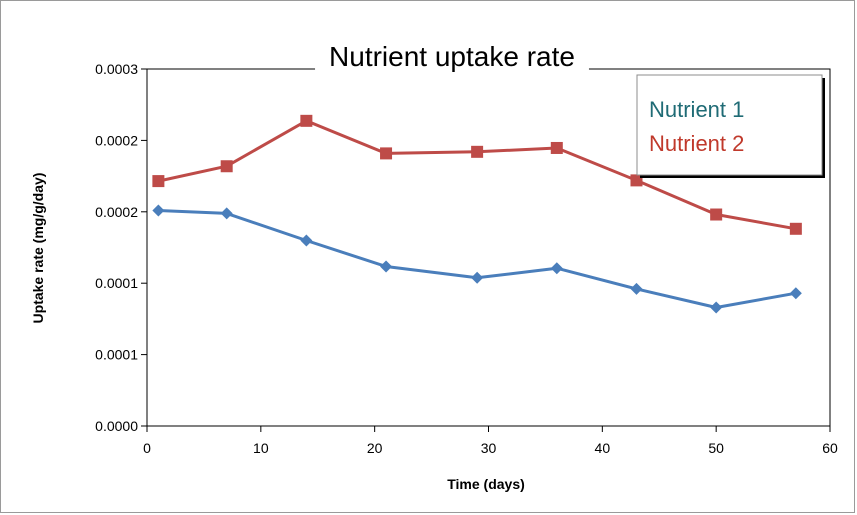 This screenshot has height=515, width=857. Describe the element at coordinates (375, 448) in the screenshot. I see `x-tick-label: 20` at that location.